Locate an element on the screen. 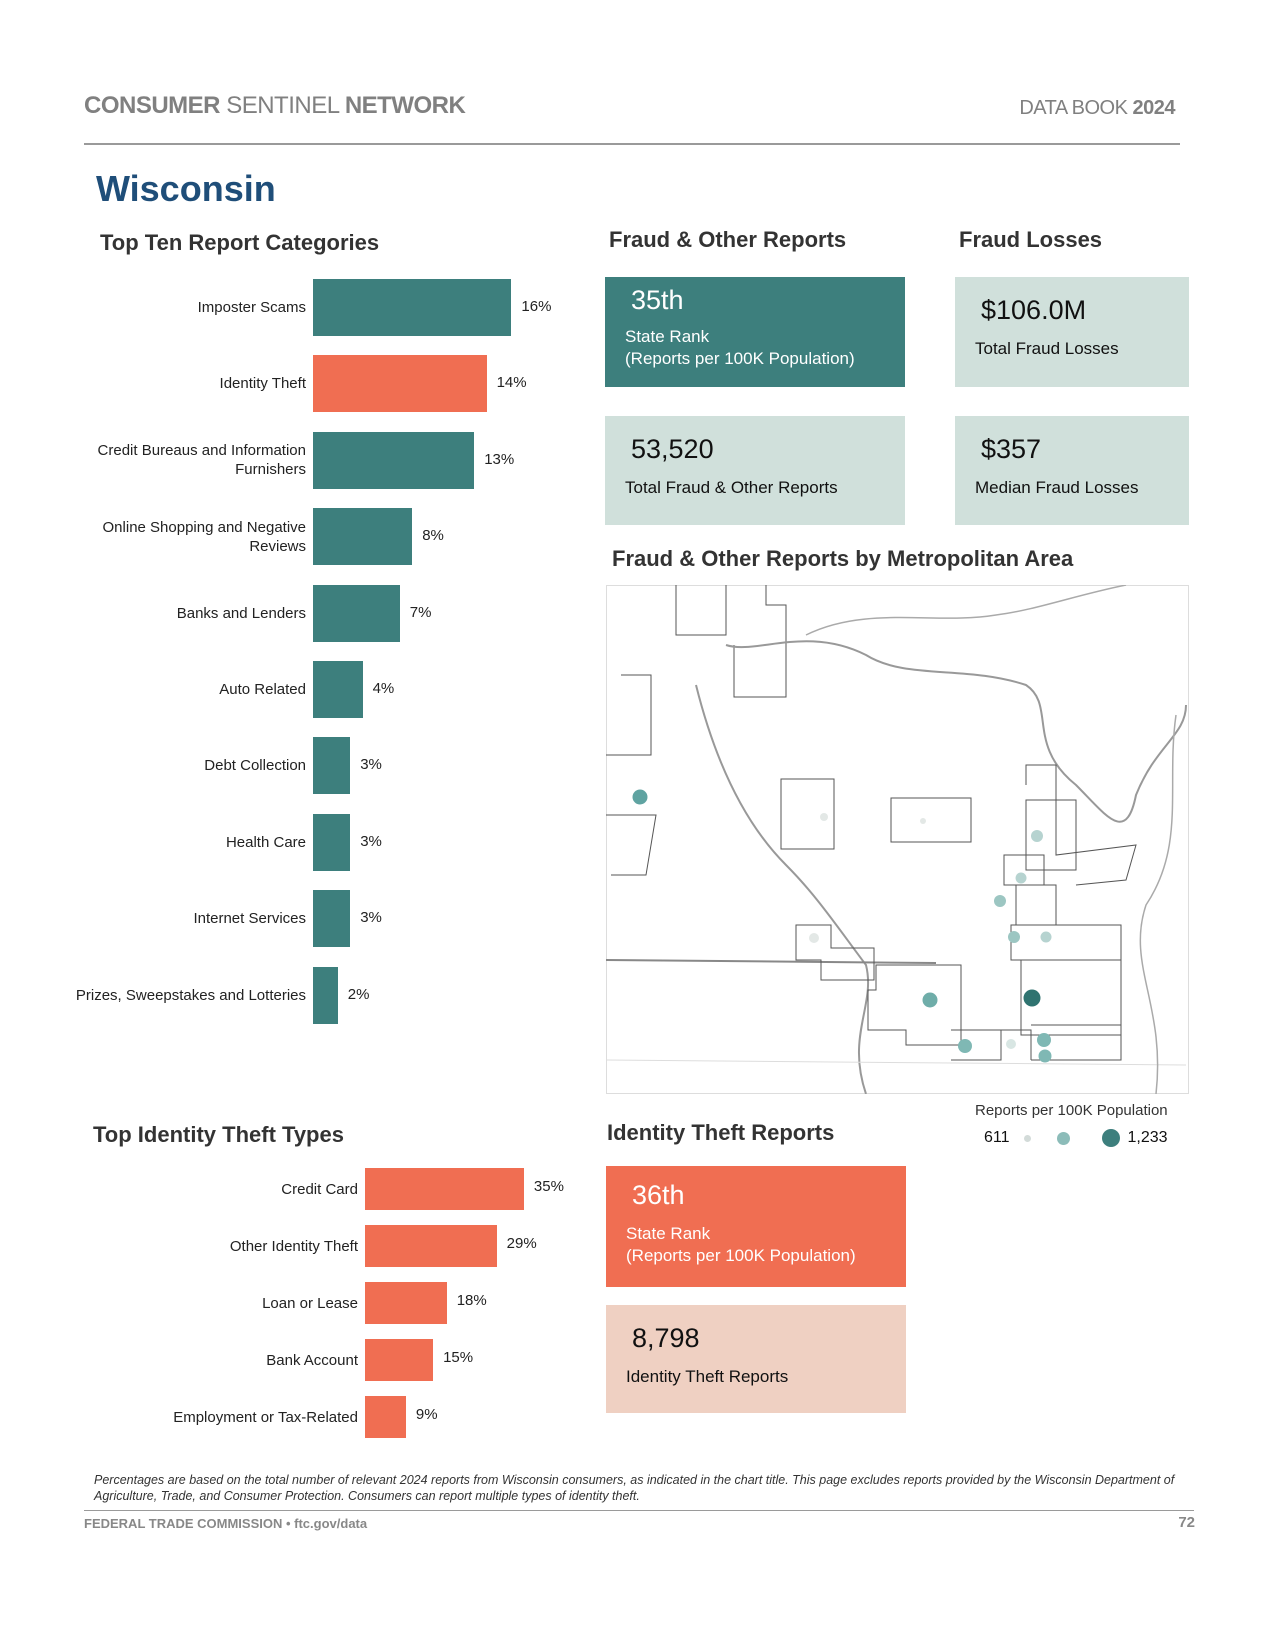 This screenshot has height=1650, width=1275. total-reports-label: Total Fraud & Other Reports is located at coordinates (731, 487).